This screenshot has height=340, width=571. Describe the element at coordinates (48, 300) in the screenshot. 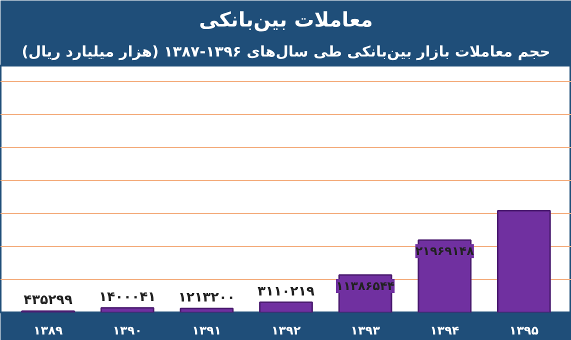

I see `data-label: ۴۳۵۲۹۹` at that location.